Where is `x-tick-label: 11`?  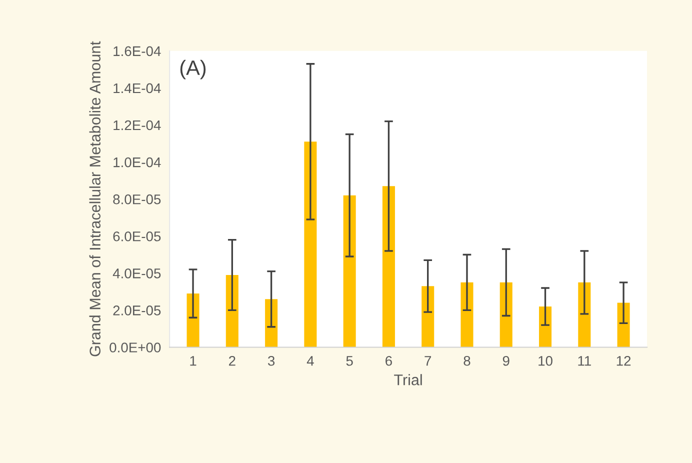
x-tick-label: 11 is located at coordinates (584, 361).